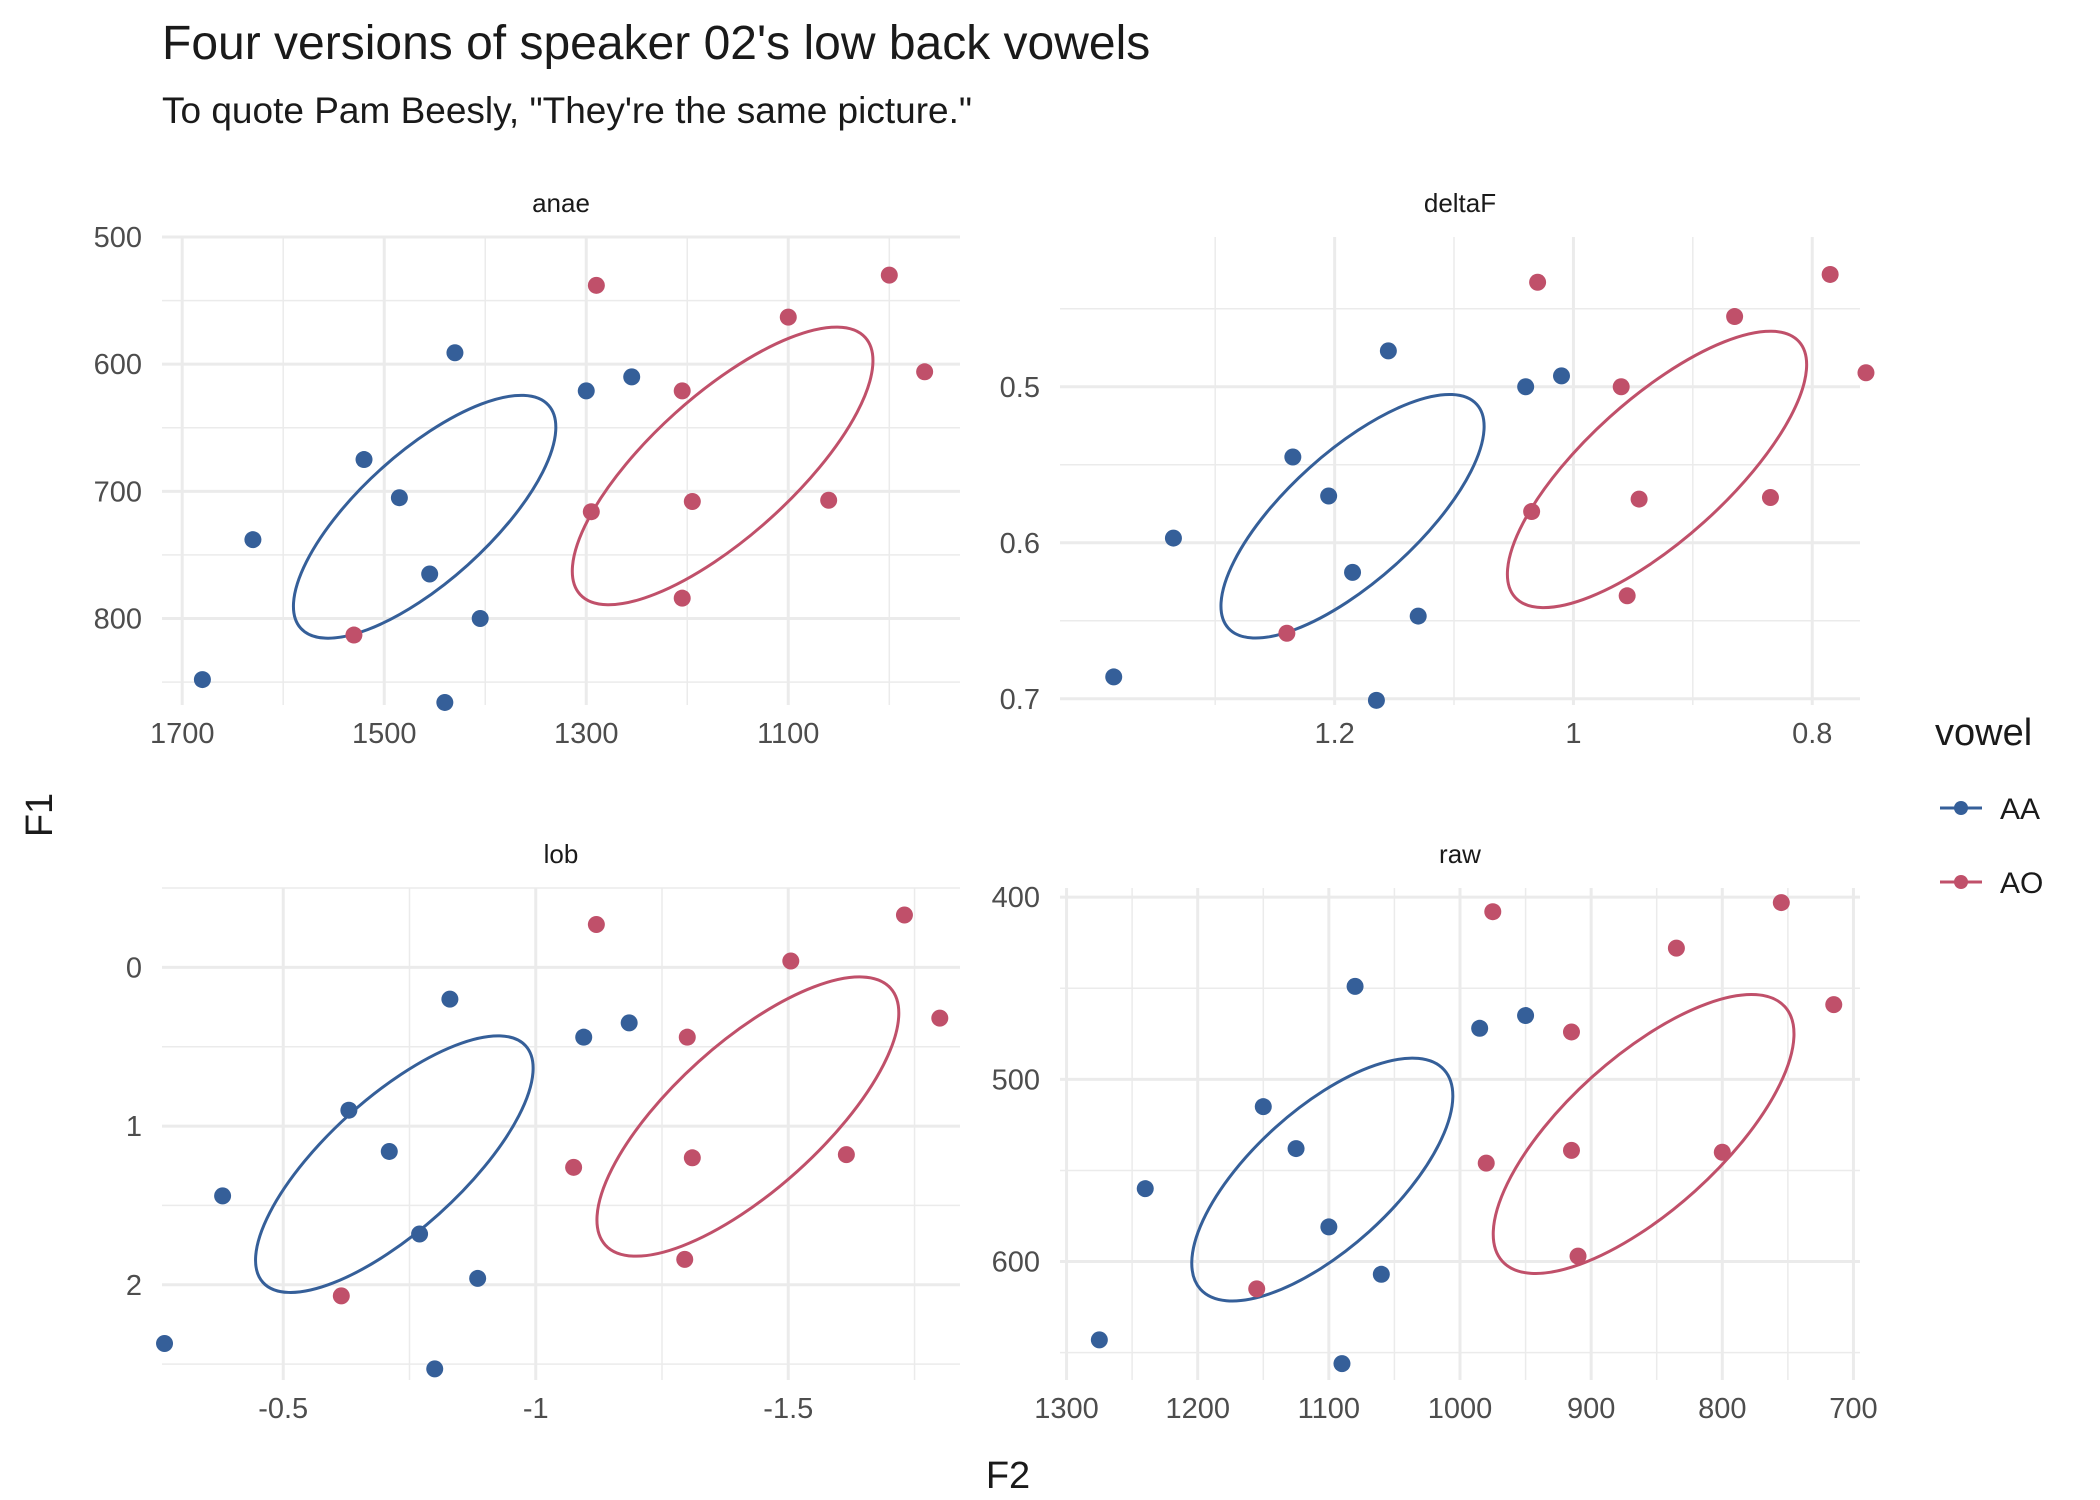  Describe the element at coordinates (536, 1409) in the screenshot. I see `x-tick-label: -1` at that location.